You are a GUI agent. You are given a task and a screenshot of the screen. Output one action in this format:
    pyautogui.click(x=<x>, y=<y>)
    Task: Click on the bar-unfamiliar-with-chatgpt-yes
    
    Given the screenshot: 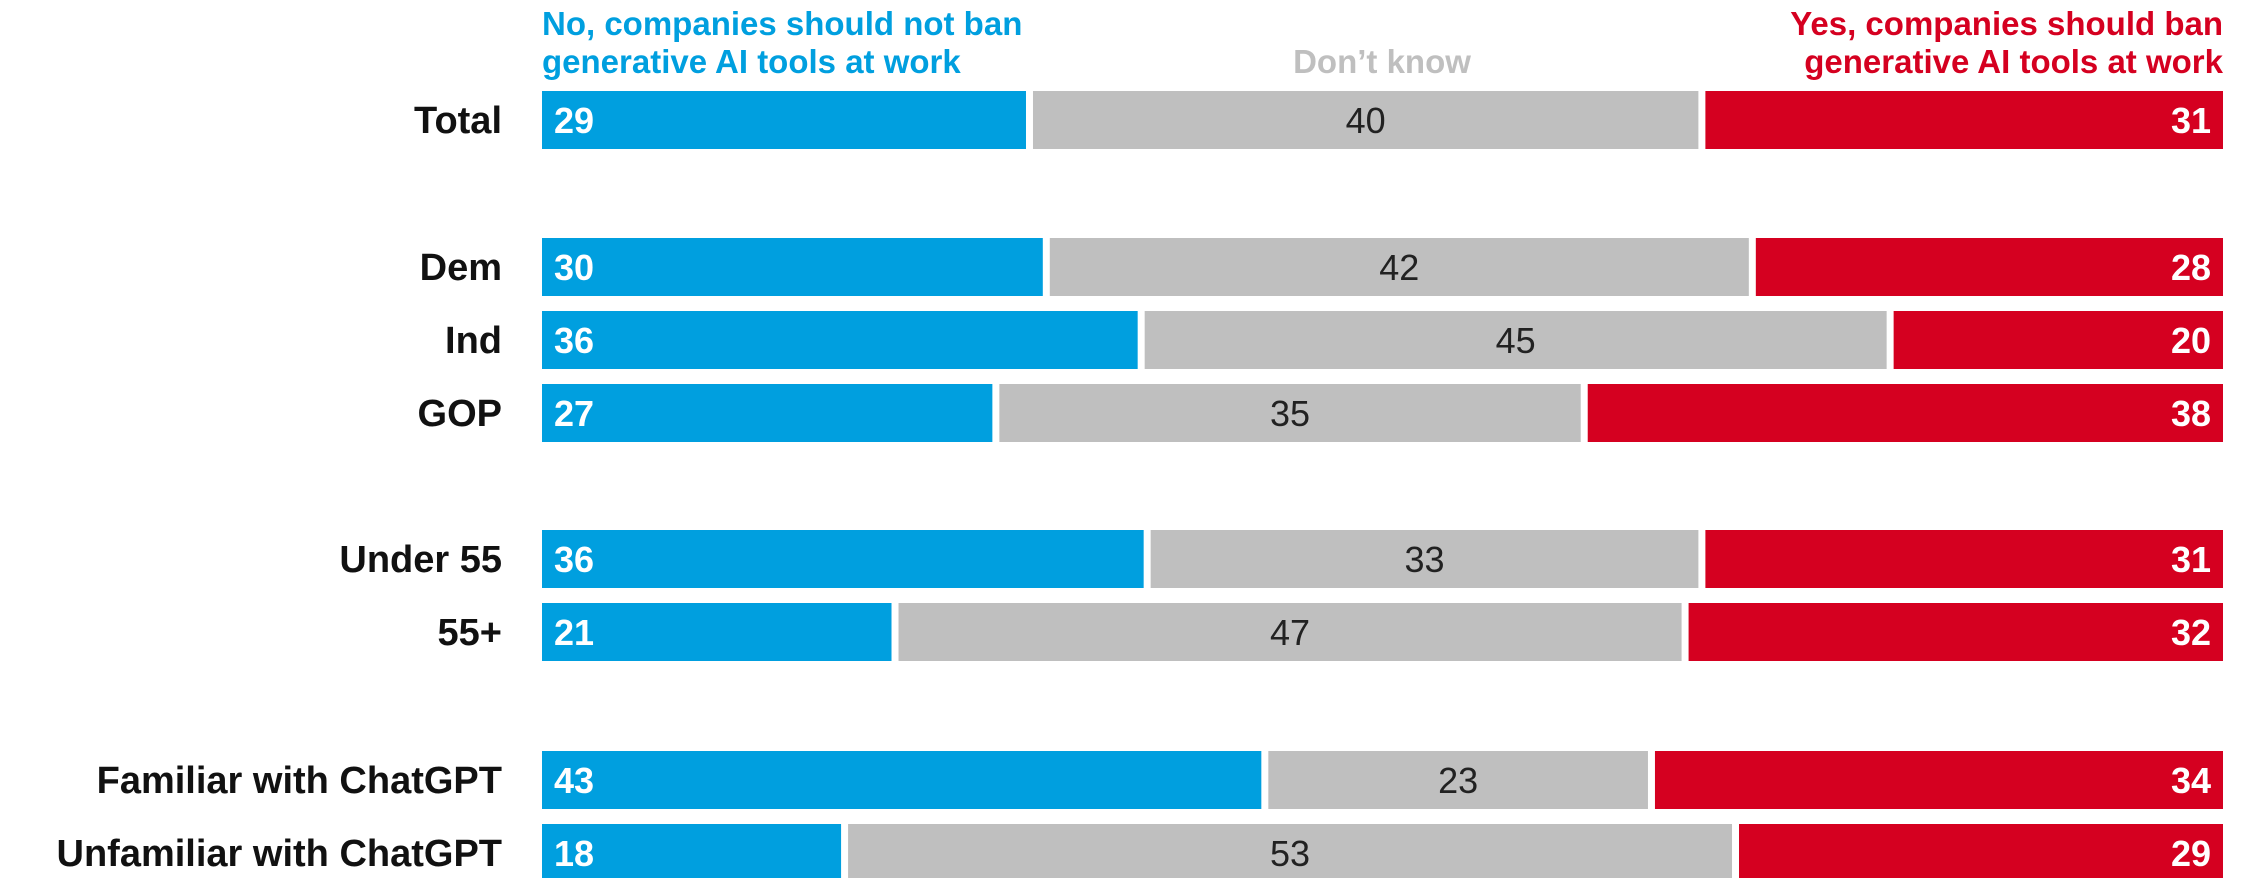 What is the action you would take?
    pyautogui.click(x=1981, y=851)
    